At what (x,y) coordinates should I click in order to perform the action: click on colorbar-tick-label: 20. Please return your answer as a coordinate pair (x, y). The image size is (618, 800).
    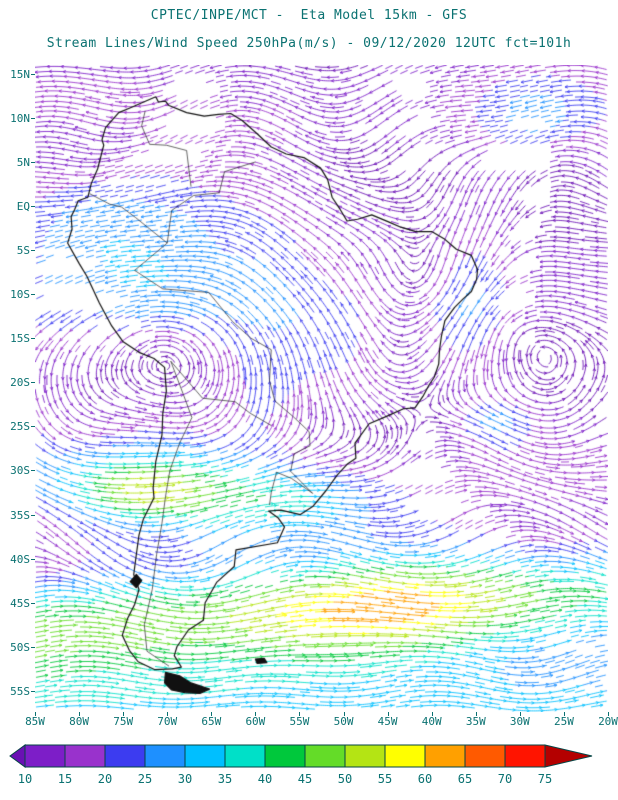
    Looking at the image, I should click on (105, 779).